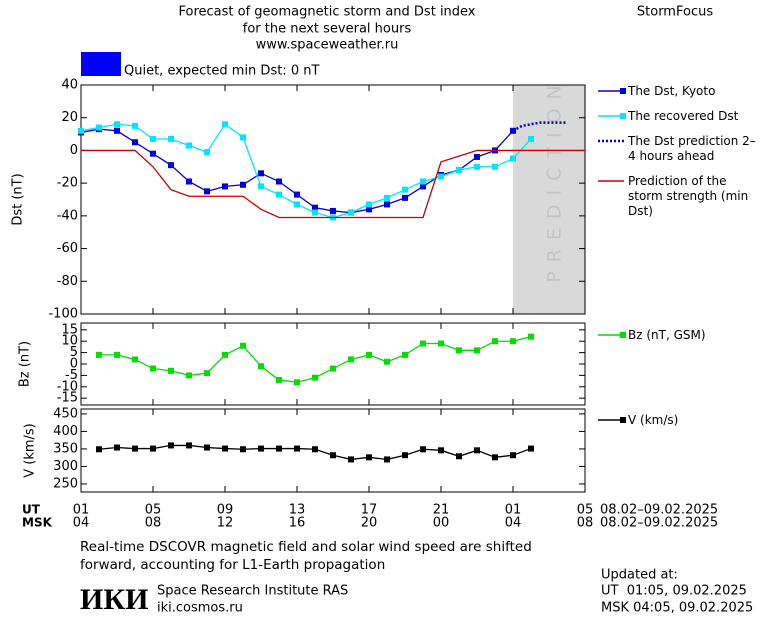 The height and width of the screenshot is (620, 760). Describe the element at coordinates (153, 523) in the screenshot. I see `x-tick-label-msk: 08` at that location.